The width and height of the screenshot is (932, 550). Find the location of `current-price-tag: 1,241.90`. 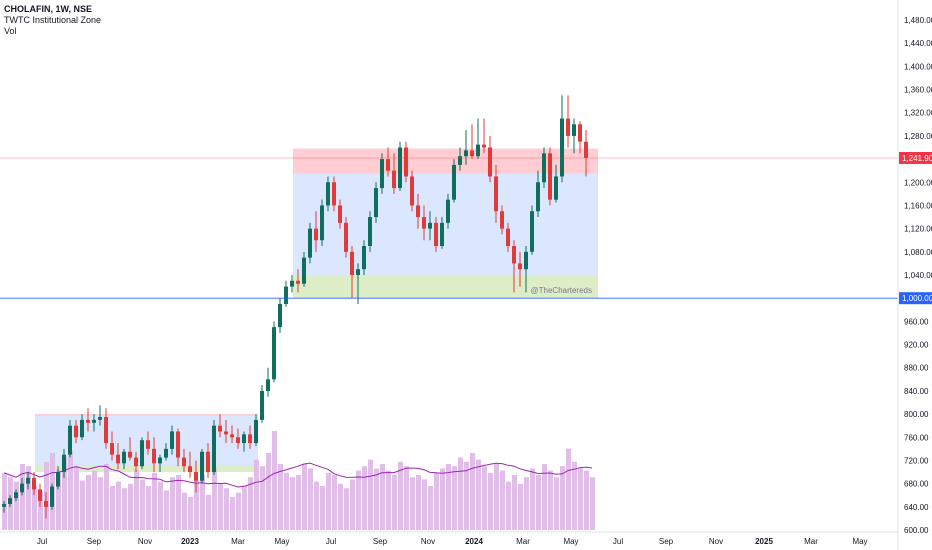

current-price-tag: 1,241.90 is located at coordinates (915, 157).